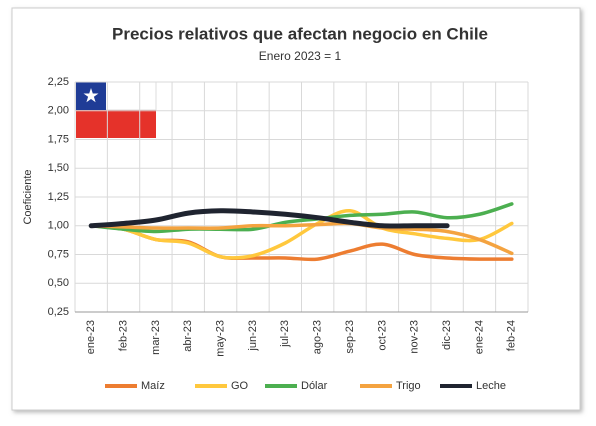 The image size is (596, 426). What do you see at coordinates (28, 196) in the screenshot?
I see `y-axis-title: Coeficiente` at bounding box center [28, 196].